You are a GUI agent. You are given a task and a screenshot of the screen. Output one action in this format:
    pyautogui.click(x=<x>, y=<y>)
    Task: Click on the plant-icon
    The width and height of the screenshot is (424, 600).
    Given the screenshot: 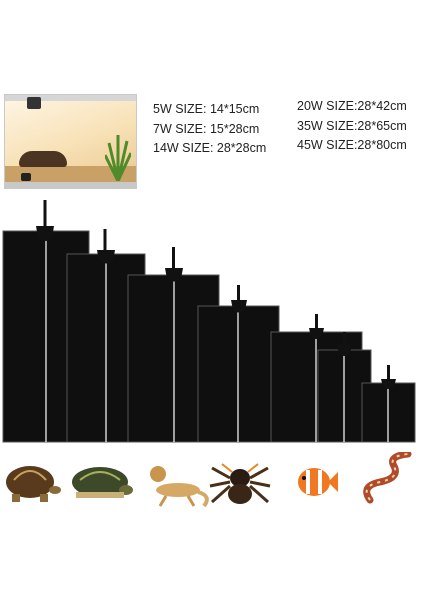 What is the action you would take?
    pyautogui.click(x=118, y=158)
    